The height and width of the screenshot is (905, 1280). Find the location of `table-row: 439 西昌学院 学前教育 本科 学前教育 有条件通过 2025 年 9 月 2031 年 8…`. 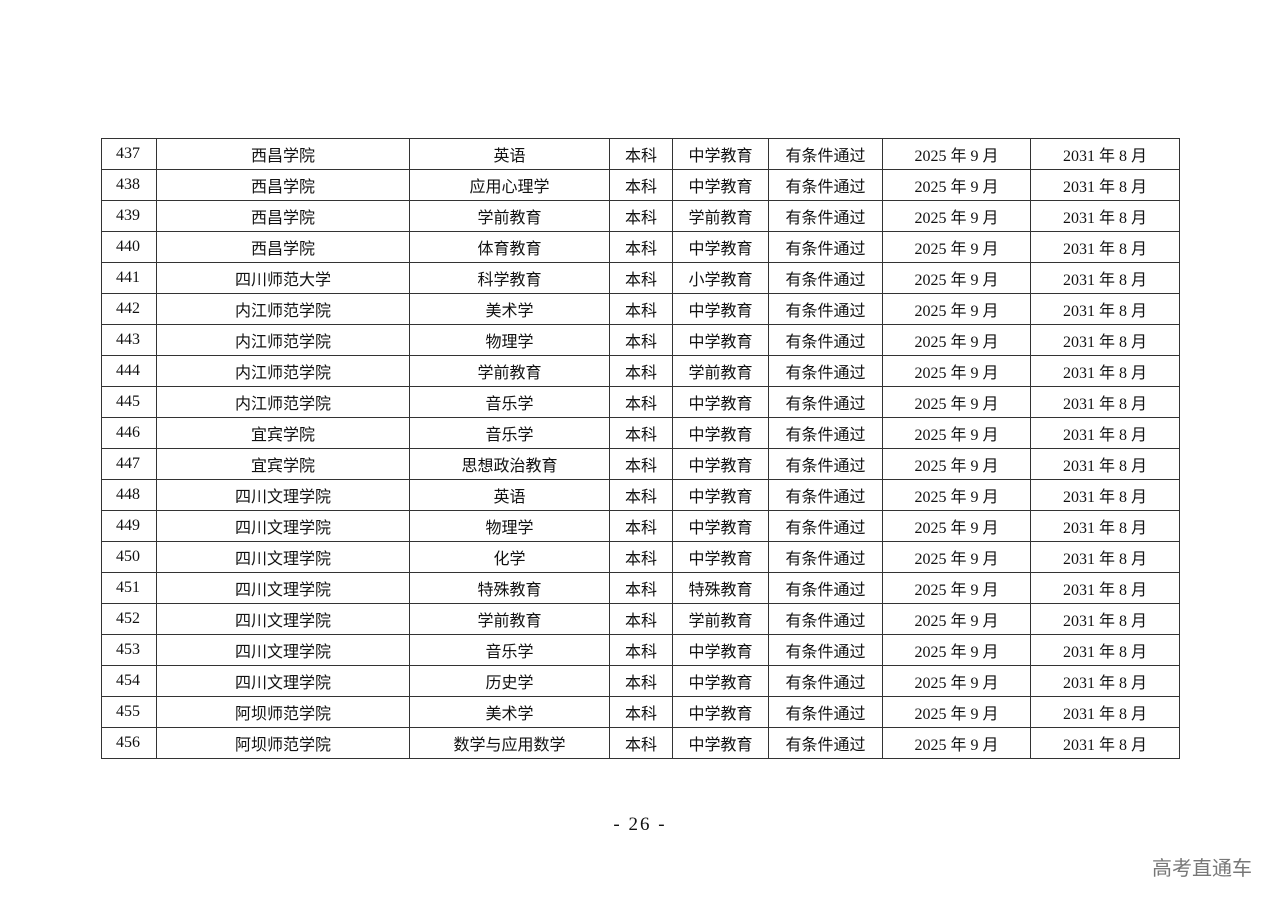

table-row: 439 西昌学院 学前教育 本科 学前教育 有条件通过 2025 年 9 月 2031 年 8… is located at coordinates (640, 216).